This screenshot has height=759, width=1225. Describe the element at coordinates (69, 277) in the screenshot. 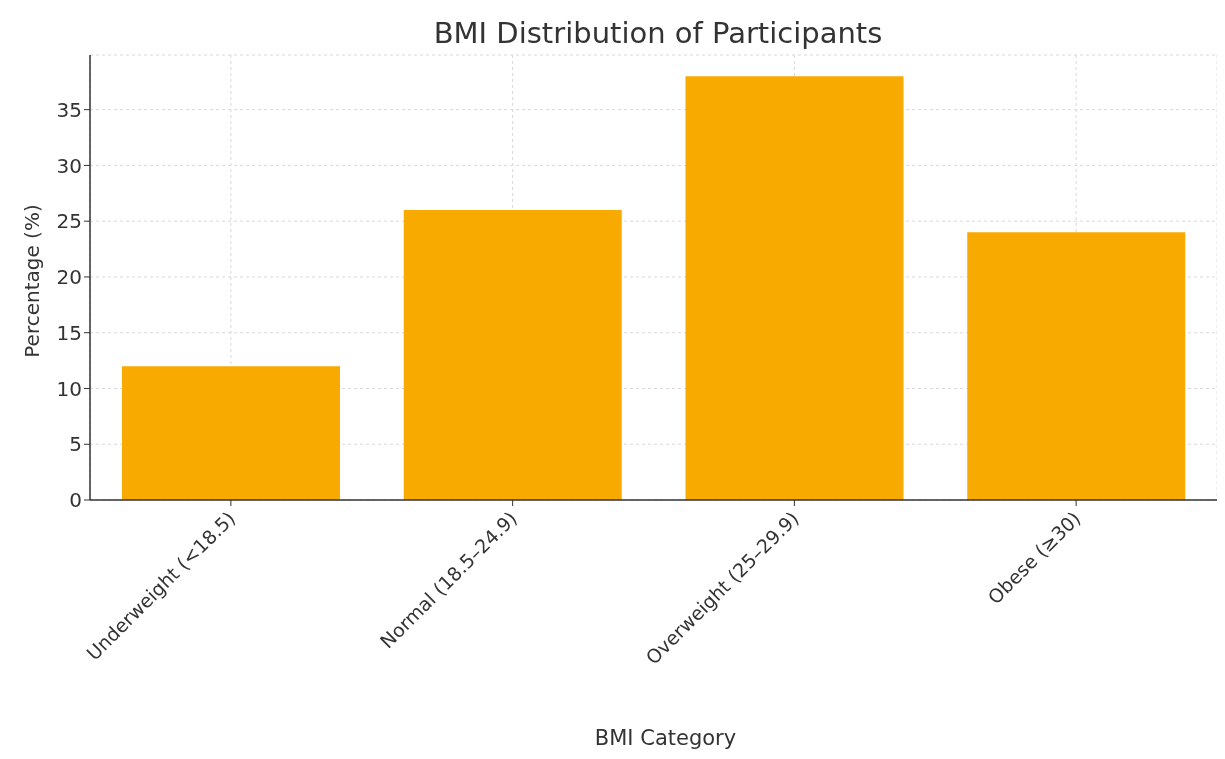

I see `y-tick-label: 20` at that location.